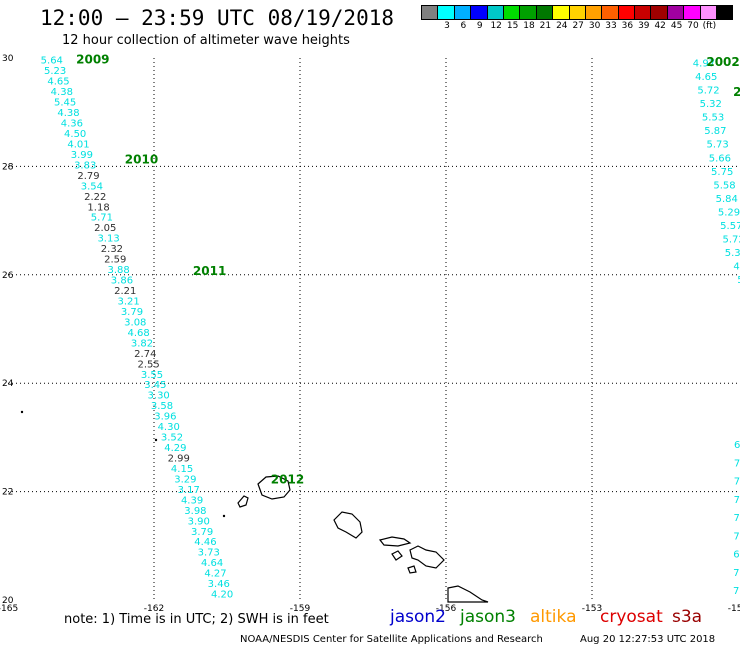 This screenshot has width=740, height=650. I want to click on longitude-tick-label: -165, so click(9, 609).